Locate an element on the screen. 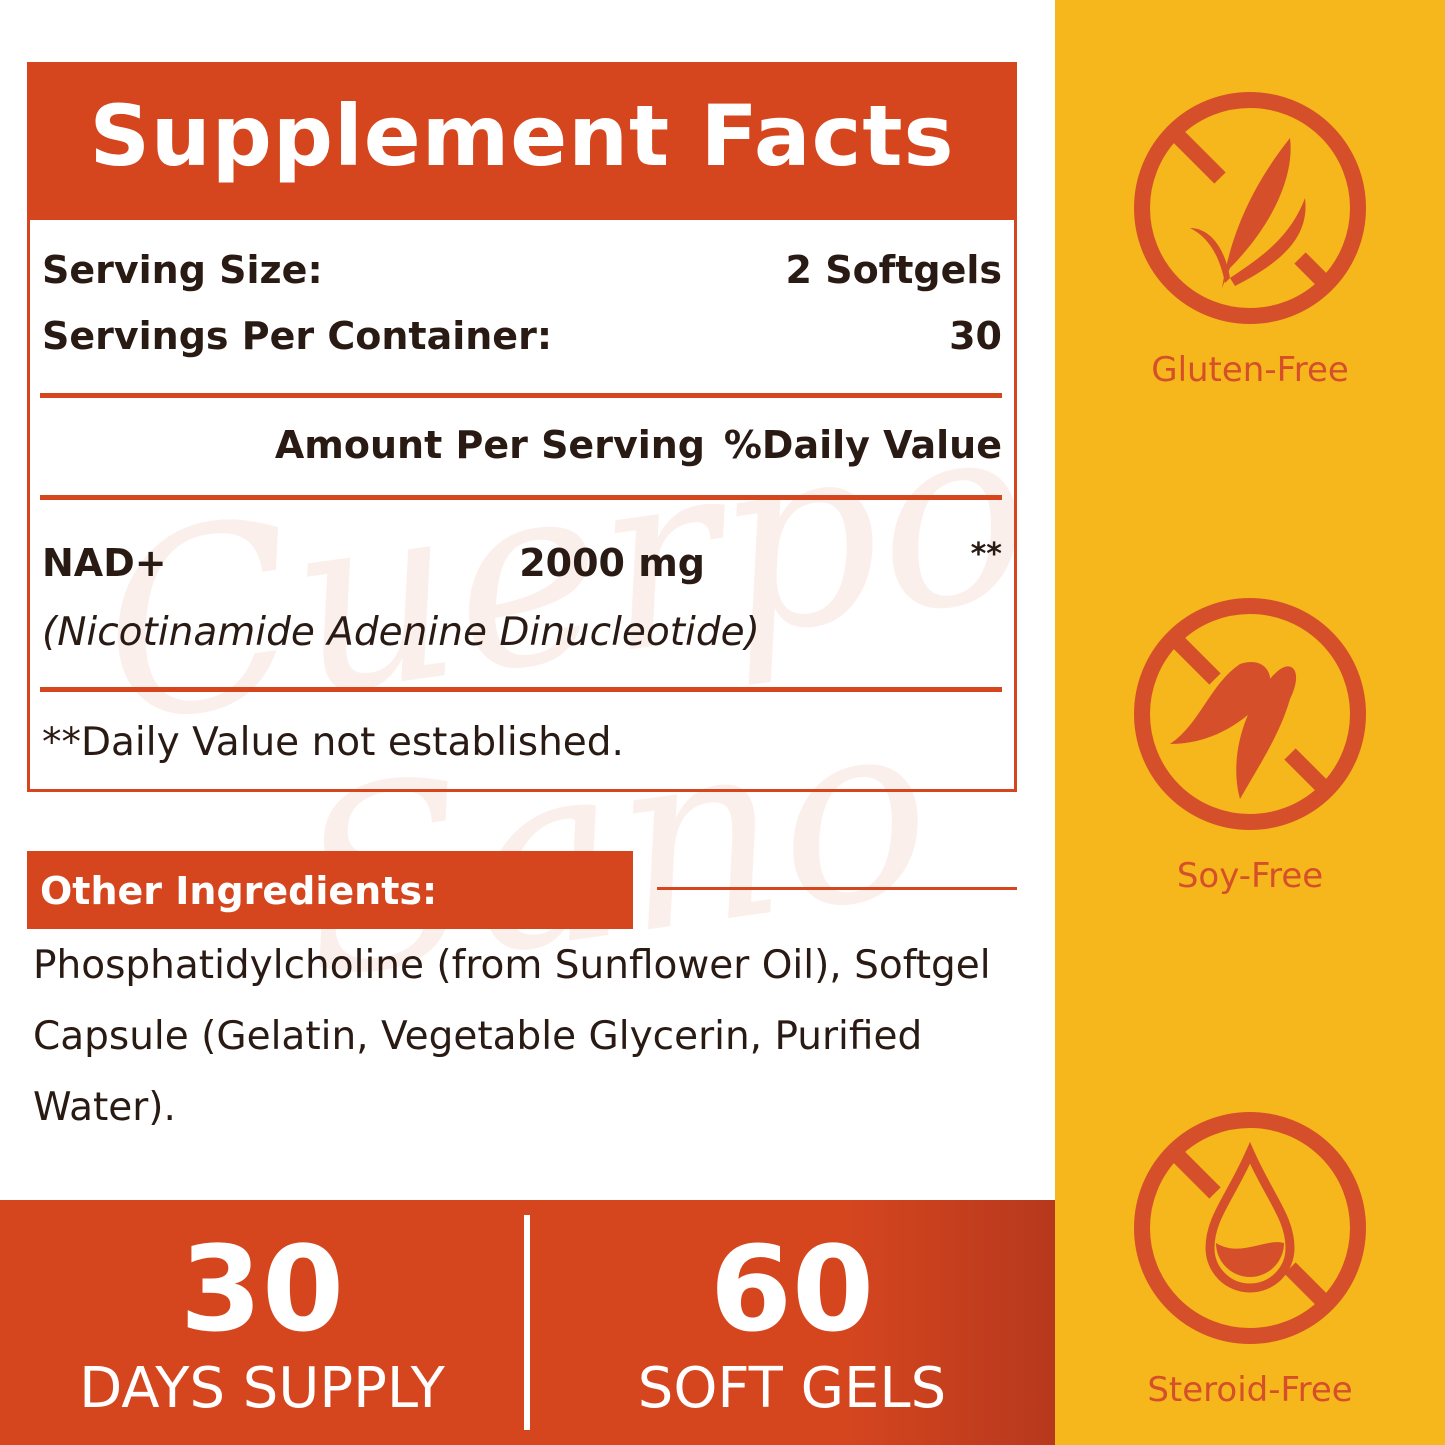 This screenshot has height=1445, width=1445. badge-soy-free: Soy-Free is located at coordinates (1250, 745).